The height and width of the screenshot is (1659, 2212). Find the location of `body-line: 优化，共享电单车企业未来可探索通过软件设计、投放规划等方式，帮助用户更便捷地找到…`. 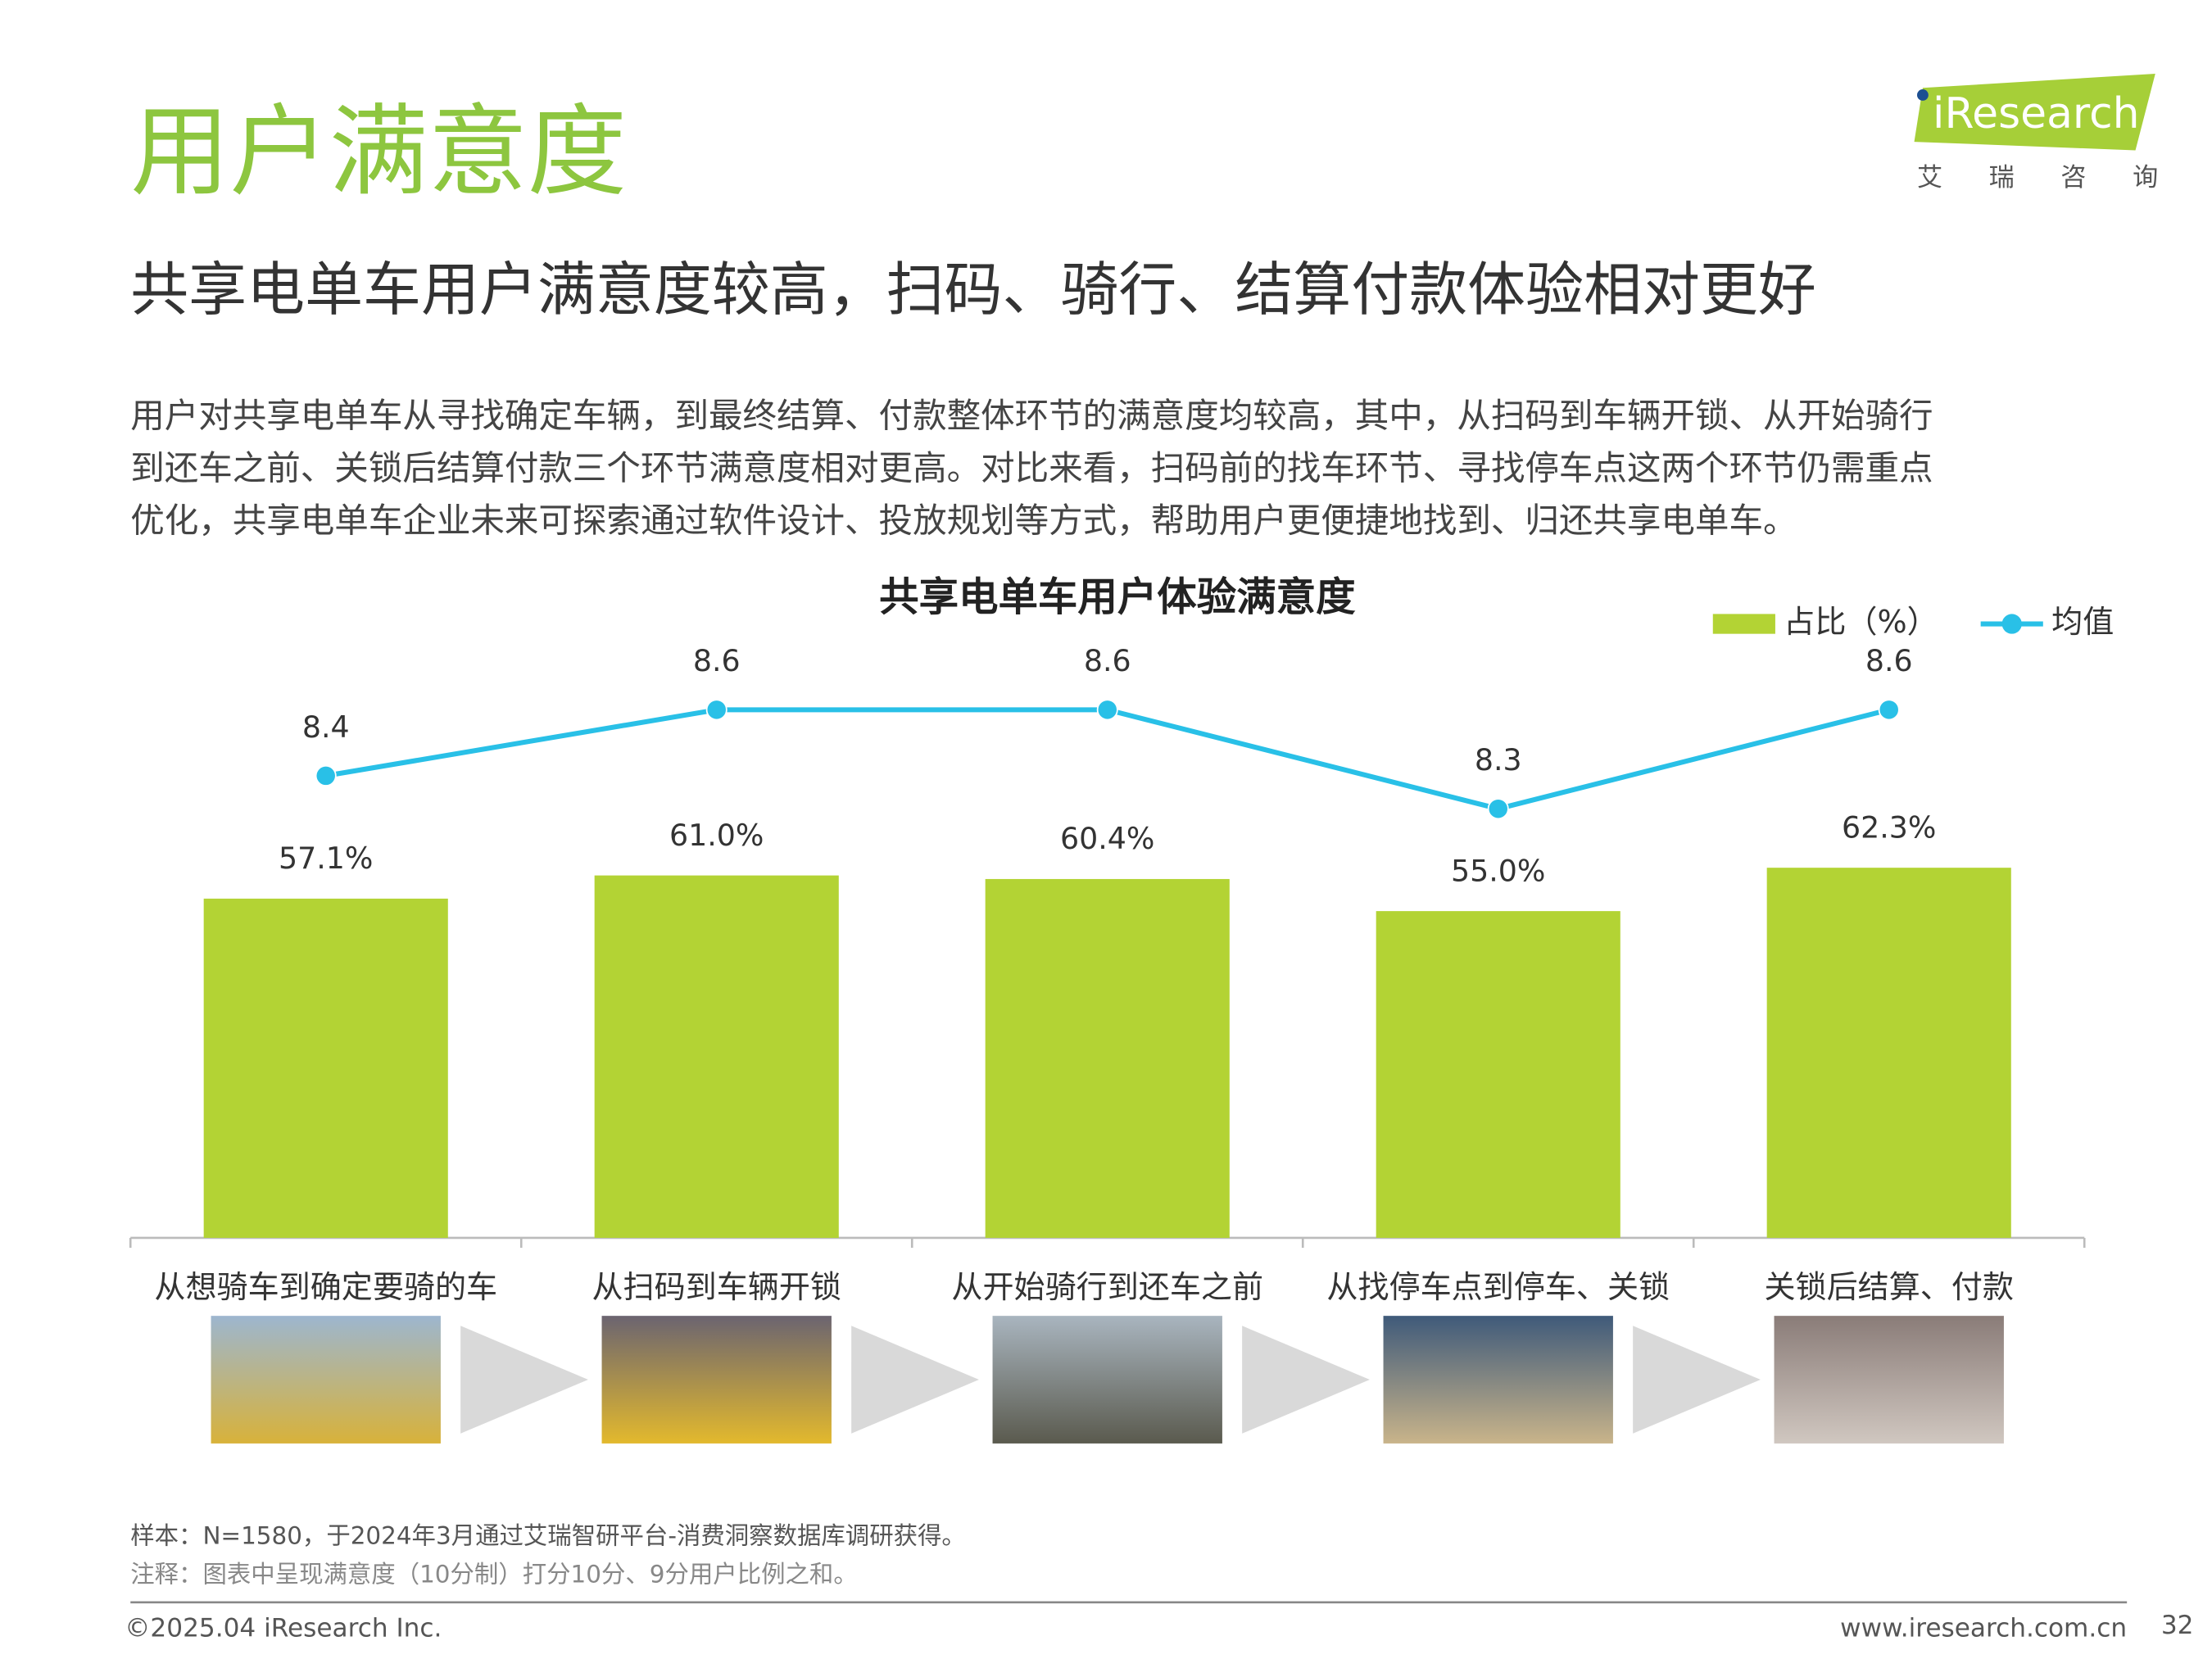

body-line: 优化，共享电单车企业未来可探索通过软件设计、投放规划等方式，帮助用户更便捷地找到… is located at coordinates (963, 521).